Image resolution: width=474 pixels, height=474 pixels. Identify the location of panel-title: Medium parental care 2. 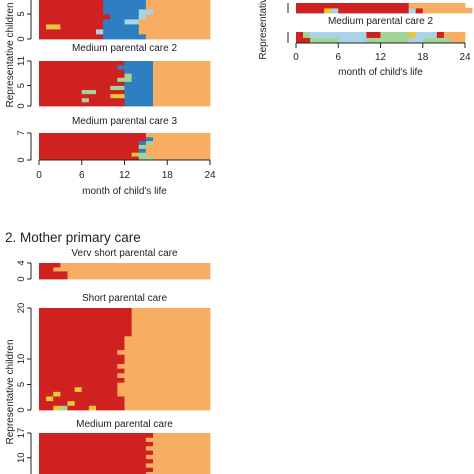
(380, 21).